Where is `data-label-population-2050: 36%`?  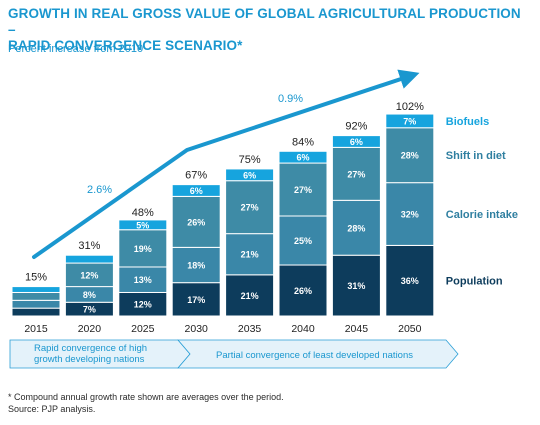 data-label-population-2050: 36% is located at coordinates (410, 281).